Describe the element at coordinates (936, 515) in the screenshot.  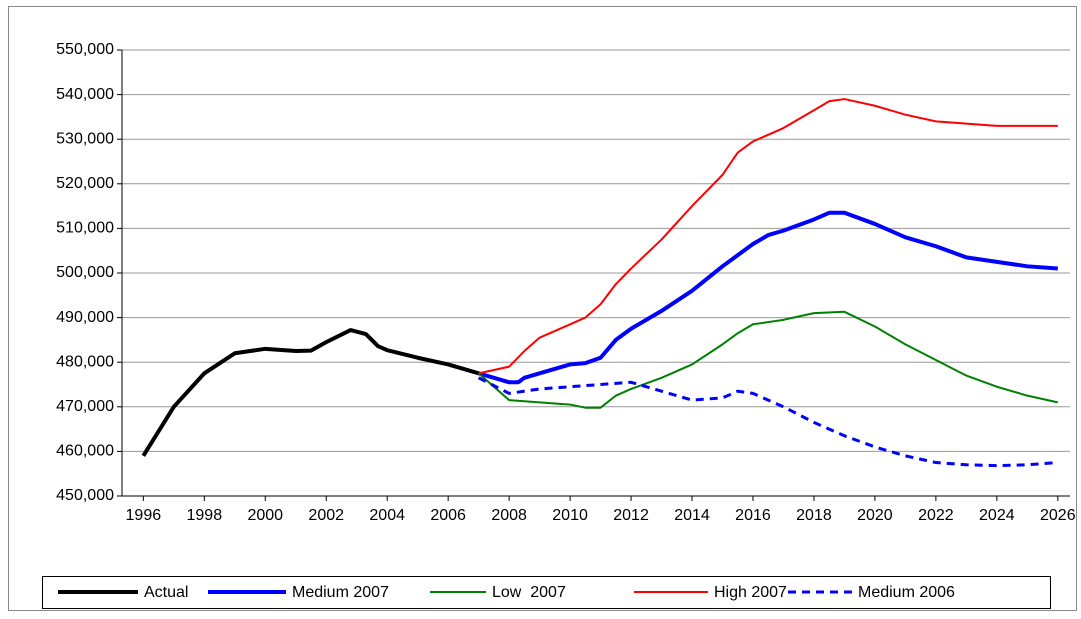
I see `x-tick-label: 2022` at that location.